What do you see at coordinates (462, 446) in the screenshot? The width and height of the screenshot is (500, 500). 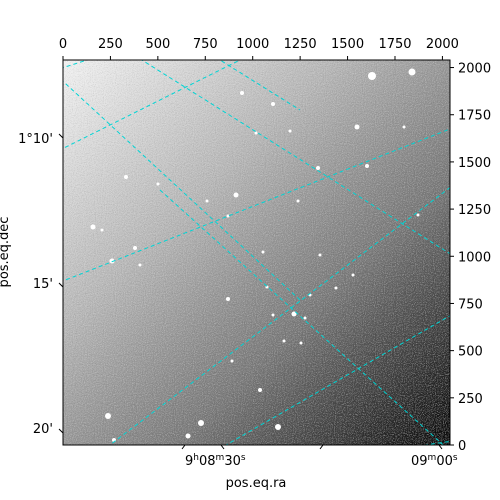 I see `right-tick-label: 0` at bounding box center [462, 446].